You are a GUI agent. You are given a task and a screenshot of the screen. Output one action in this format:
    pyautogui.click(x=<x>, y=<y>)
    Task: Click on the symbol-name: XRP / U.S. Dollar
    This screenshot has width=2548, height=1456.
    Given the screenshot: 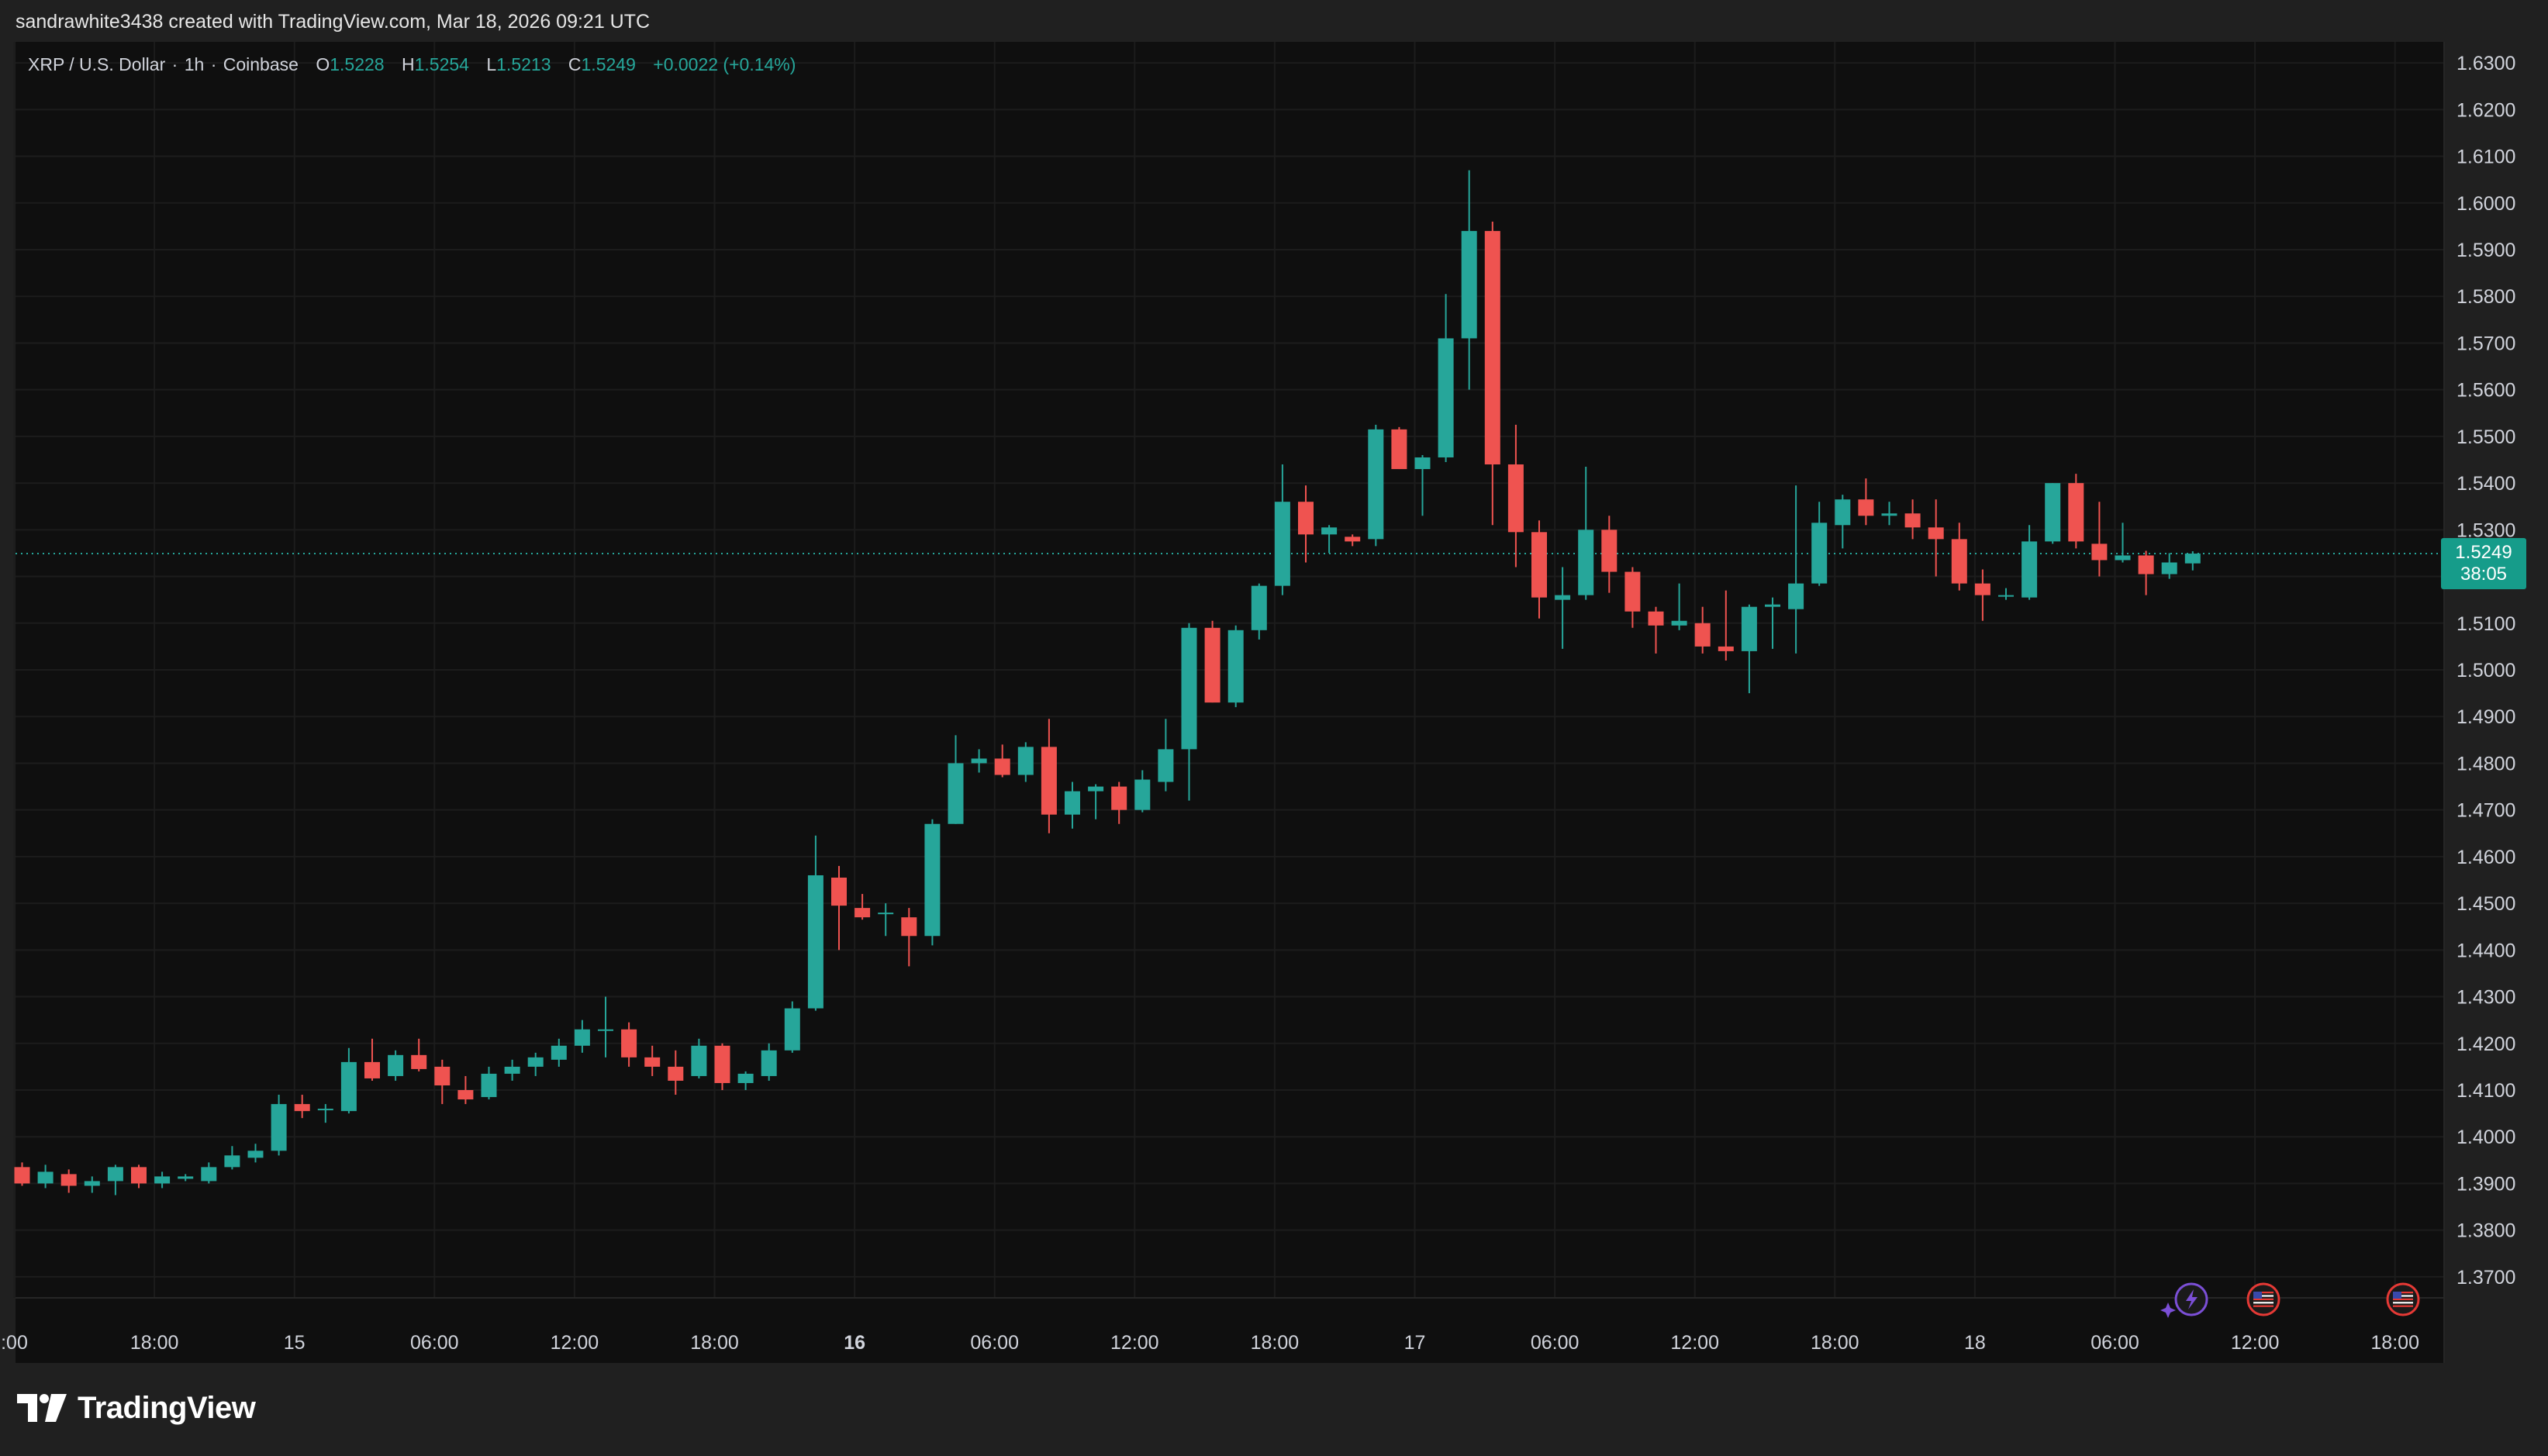 What is the action you would take?
    pyautogui.click(x=97, y=64)
    